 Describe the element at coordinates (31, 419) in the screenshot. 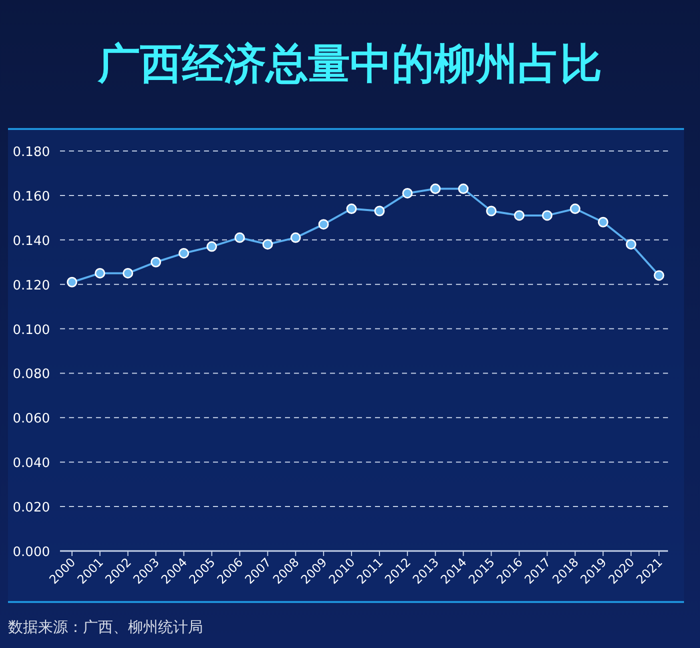

I see `y-tick-label: 0.060` at that location.